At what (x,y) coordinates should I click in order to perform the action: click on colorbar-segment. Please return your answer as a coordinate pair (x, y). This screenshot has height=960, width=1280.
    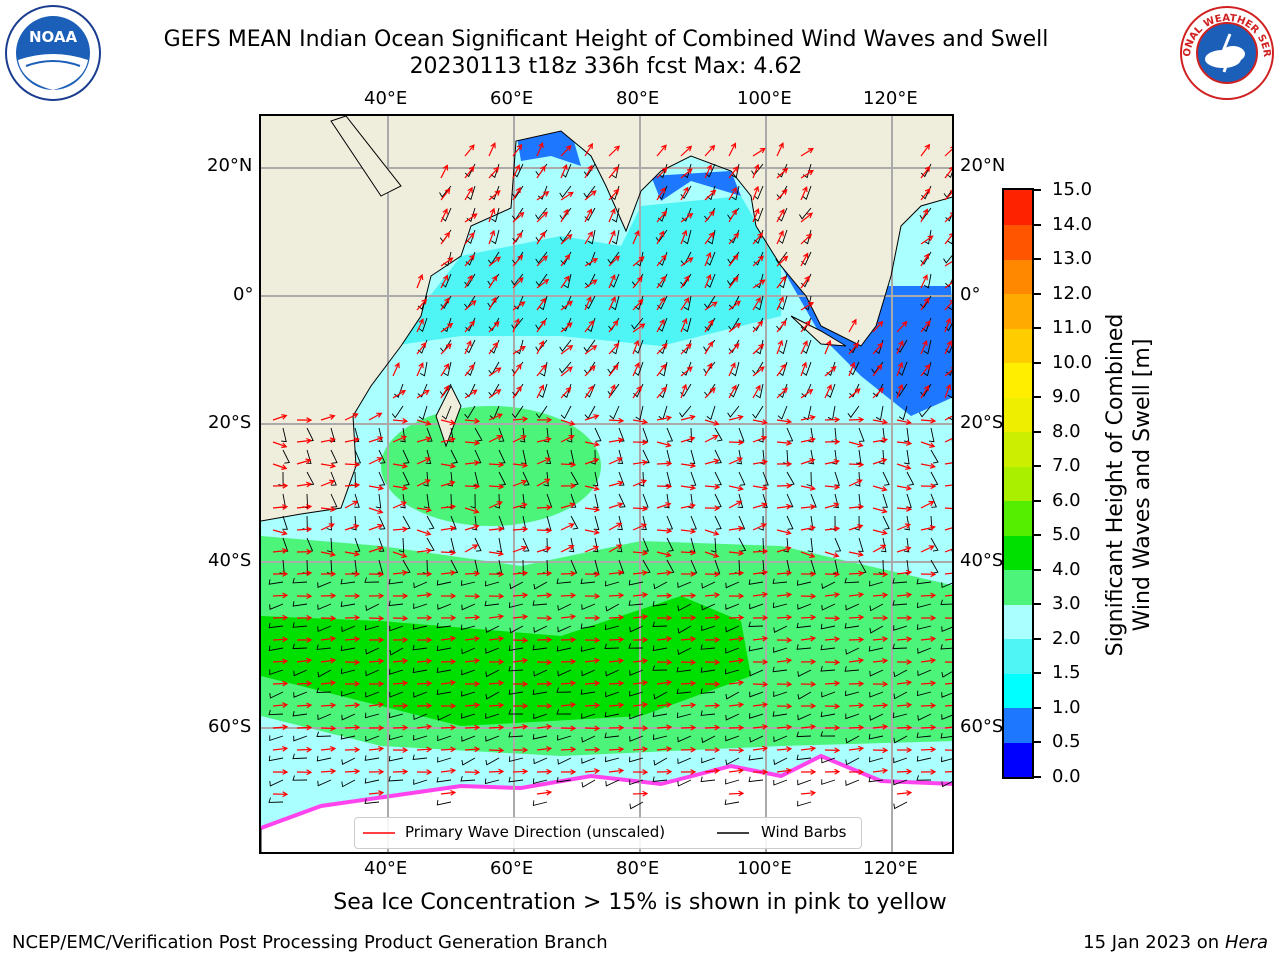
    Looking at the image, I should click on (1018, 415).